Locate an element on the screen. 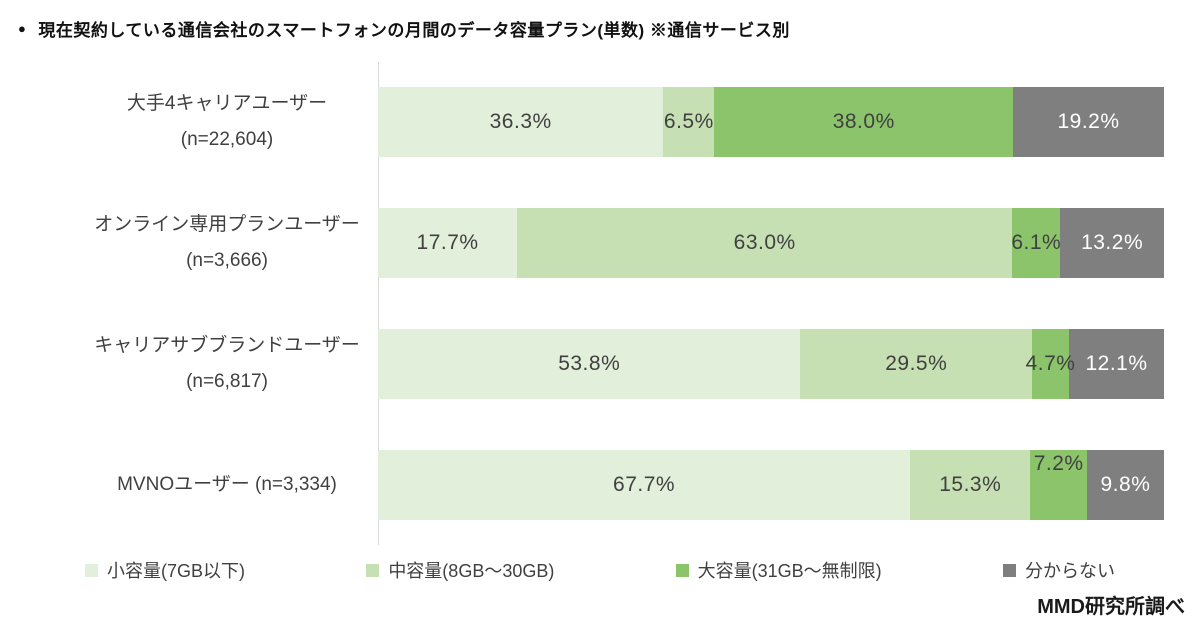  data-label: 17.7% is located at coordinates (447, 243).